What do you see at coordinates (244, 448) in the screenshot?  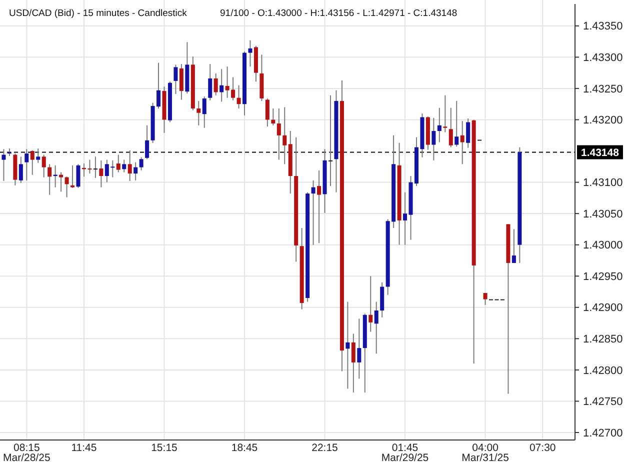 I see `x-tick-label: 18:45` at bounding box center [244, 448].